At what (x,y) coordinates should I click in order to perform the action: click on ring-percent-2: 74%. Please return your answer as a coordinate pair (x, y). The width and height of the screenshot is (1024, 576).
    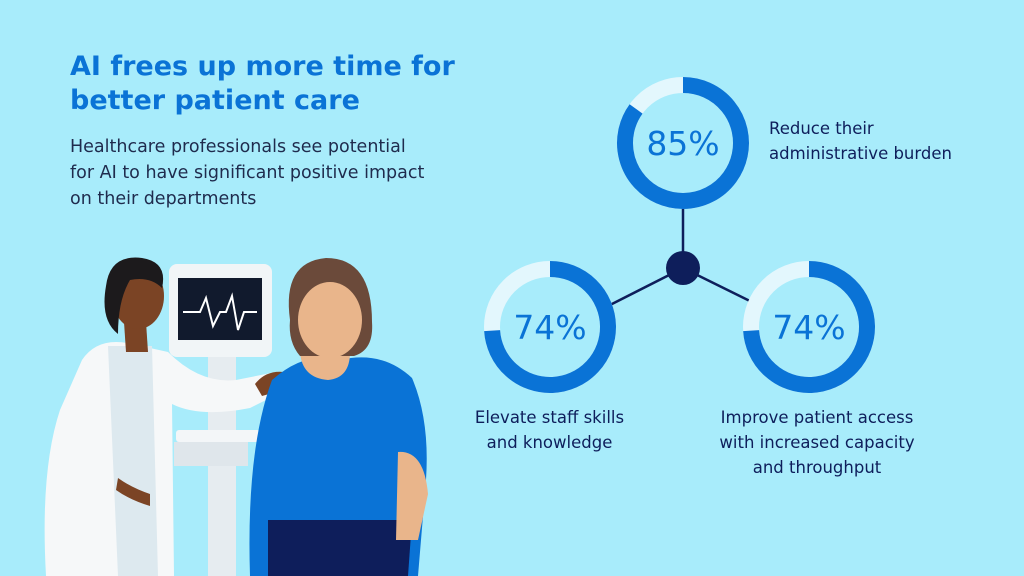
    Looking at the image, I should click on (549, 327).